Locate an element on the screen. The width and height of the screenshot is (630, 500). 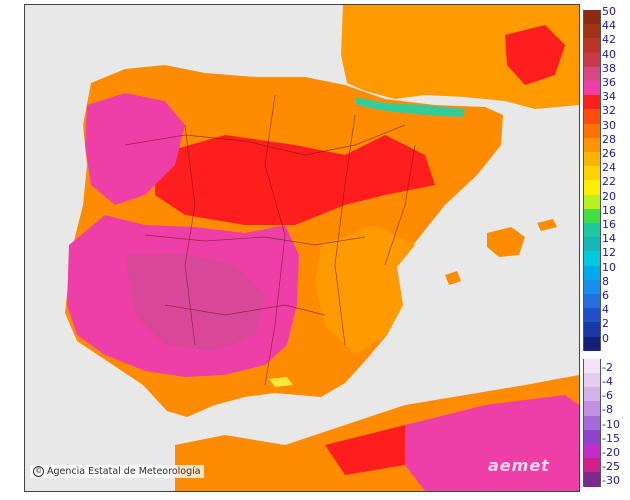
legend-tick-label: -25 is located at coordinates (611, 467).